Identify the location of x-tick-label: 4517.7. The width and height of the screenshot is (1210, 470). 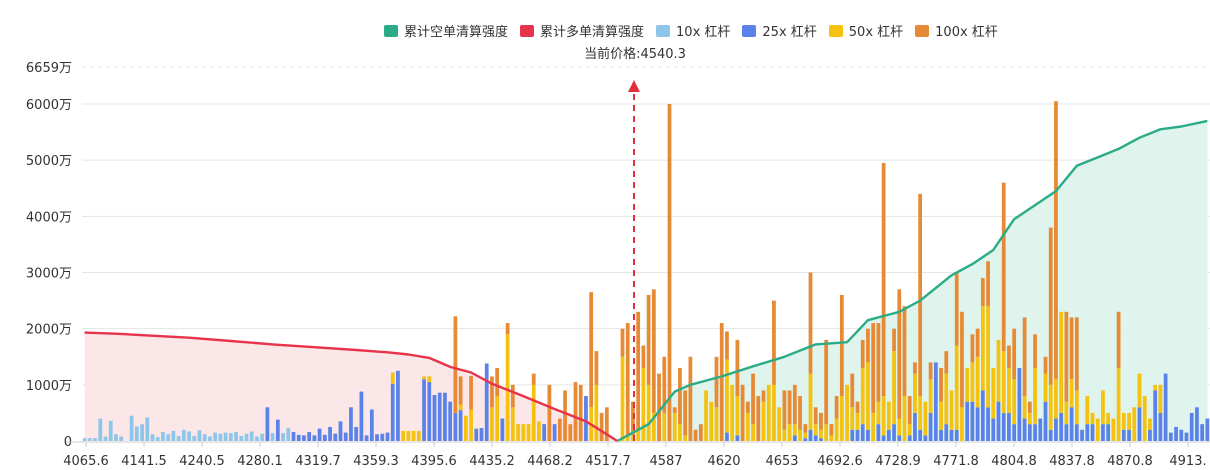
(608, 461).